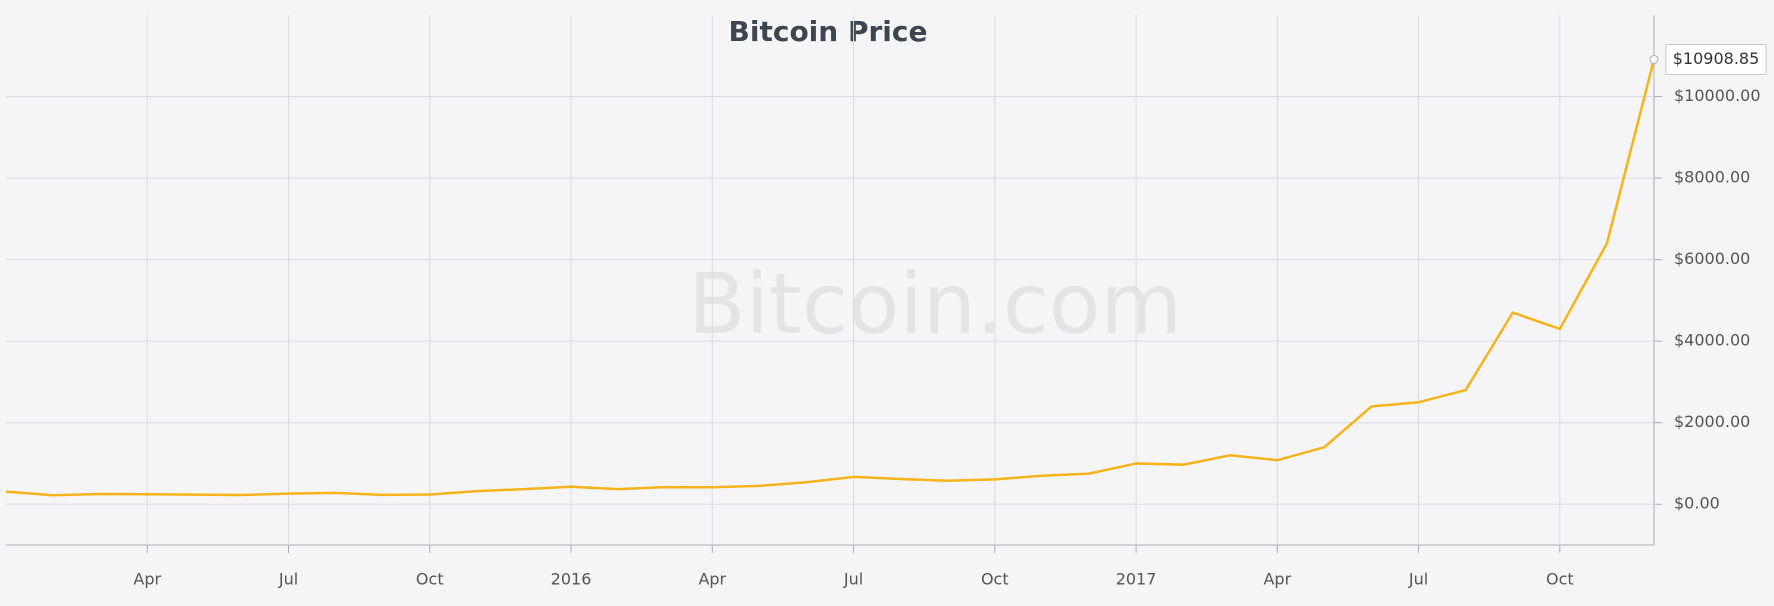 The width and height of the screenshot is (1774, 606). What do you see at coordinates (935, 304) in the screenshot?
I see `watermark: Bitcoin.com` at bounding box center [935, 304].